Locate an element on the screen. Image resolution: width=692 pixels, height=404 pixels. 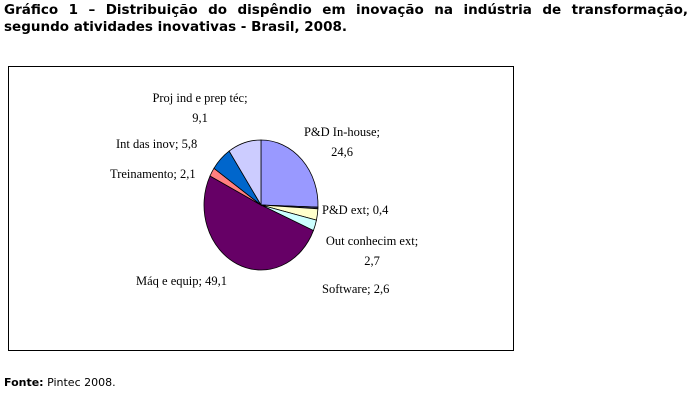
source: Fonte: Pintec 2008. is located at coordinates (60, 382).